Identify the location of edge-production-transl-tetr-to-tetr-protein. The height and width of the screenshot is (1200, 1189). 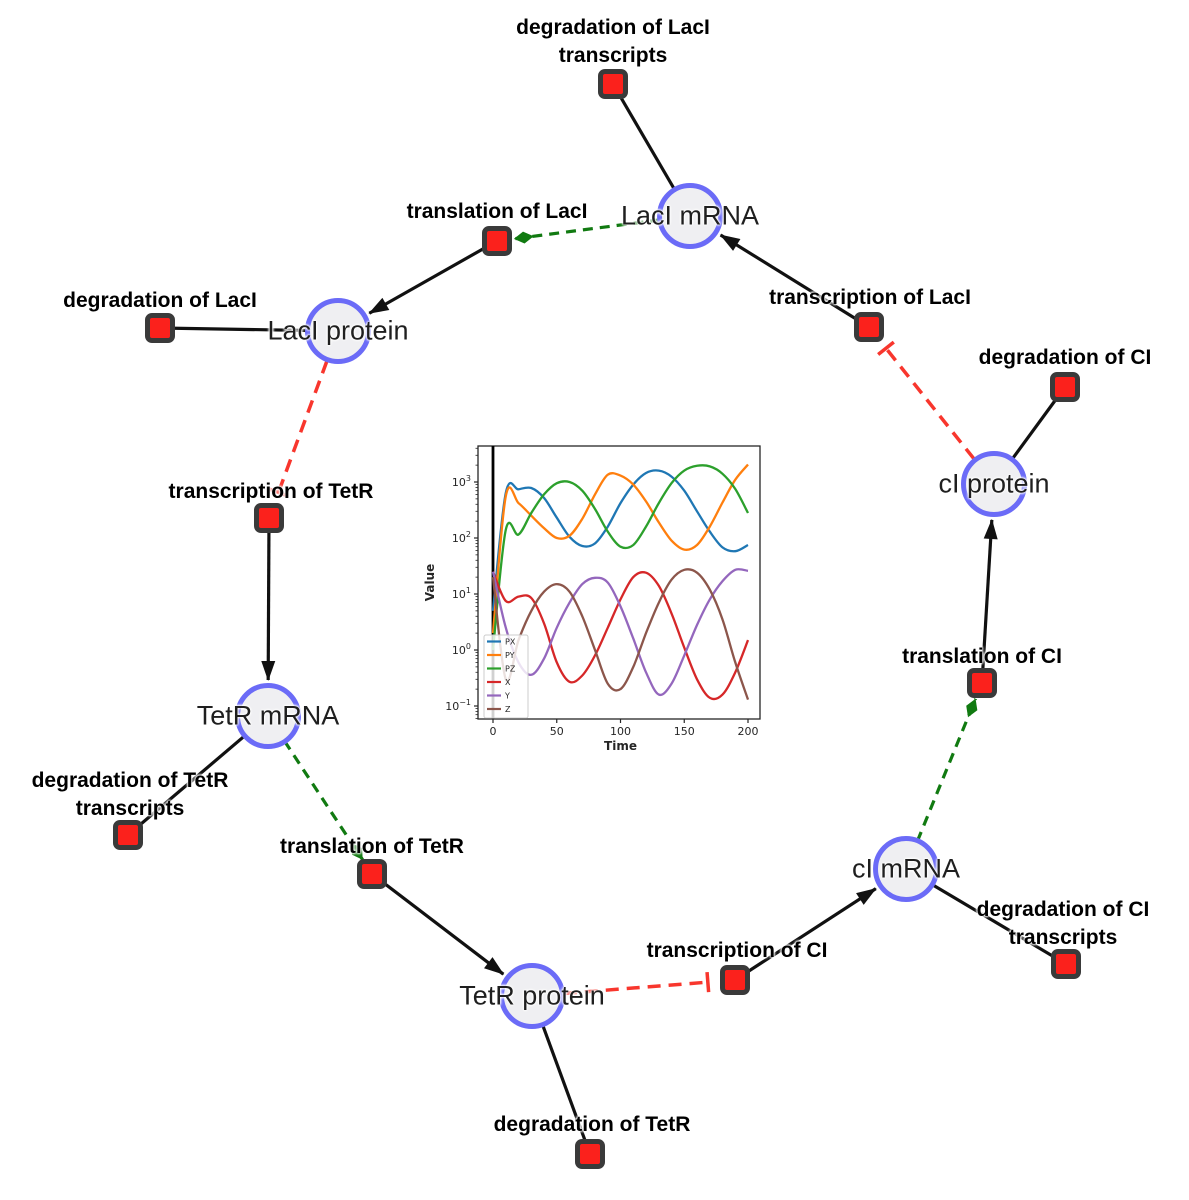
(438, 924).